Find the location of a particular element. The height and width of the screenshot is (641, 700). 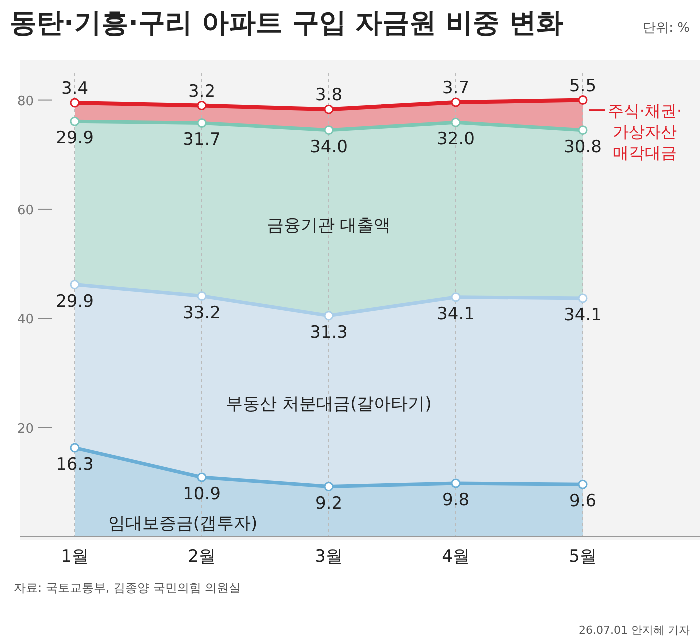

y-tick-label: 60 is located at coordinates (25, 210).